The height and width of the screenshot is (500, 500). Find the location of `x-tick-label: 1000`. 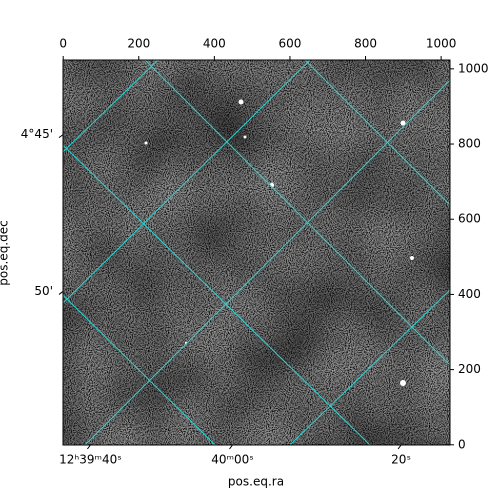

x-tick-label: 1000 is located at coordinates (441, 44).